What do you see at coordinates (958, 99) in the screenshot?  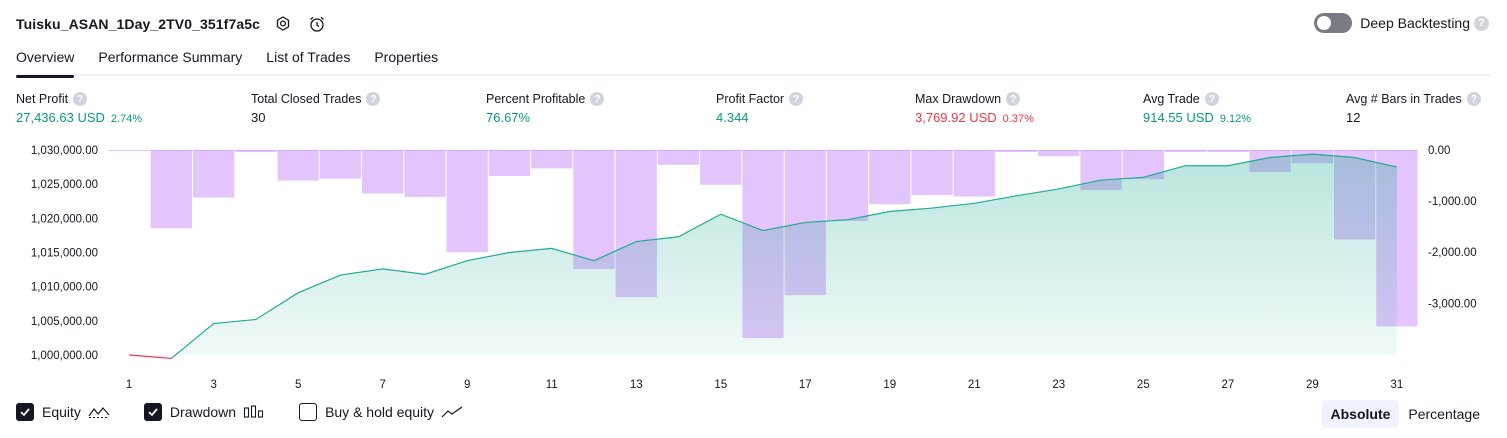 I see `metric-label: Max Drawdown` at bounding box center [958, 99].